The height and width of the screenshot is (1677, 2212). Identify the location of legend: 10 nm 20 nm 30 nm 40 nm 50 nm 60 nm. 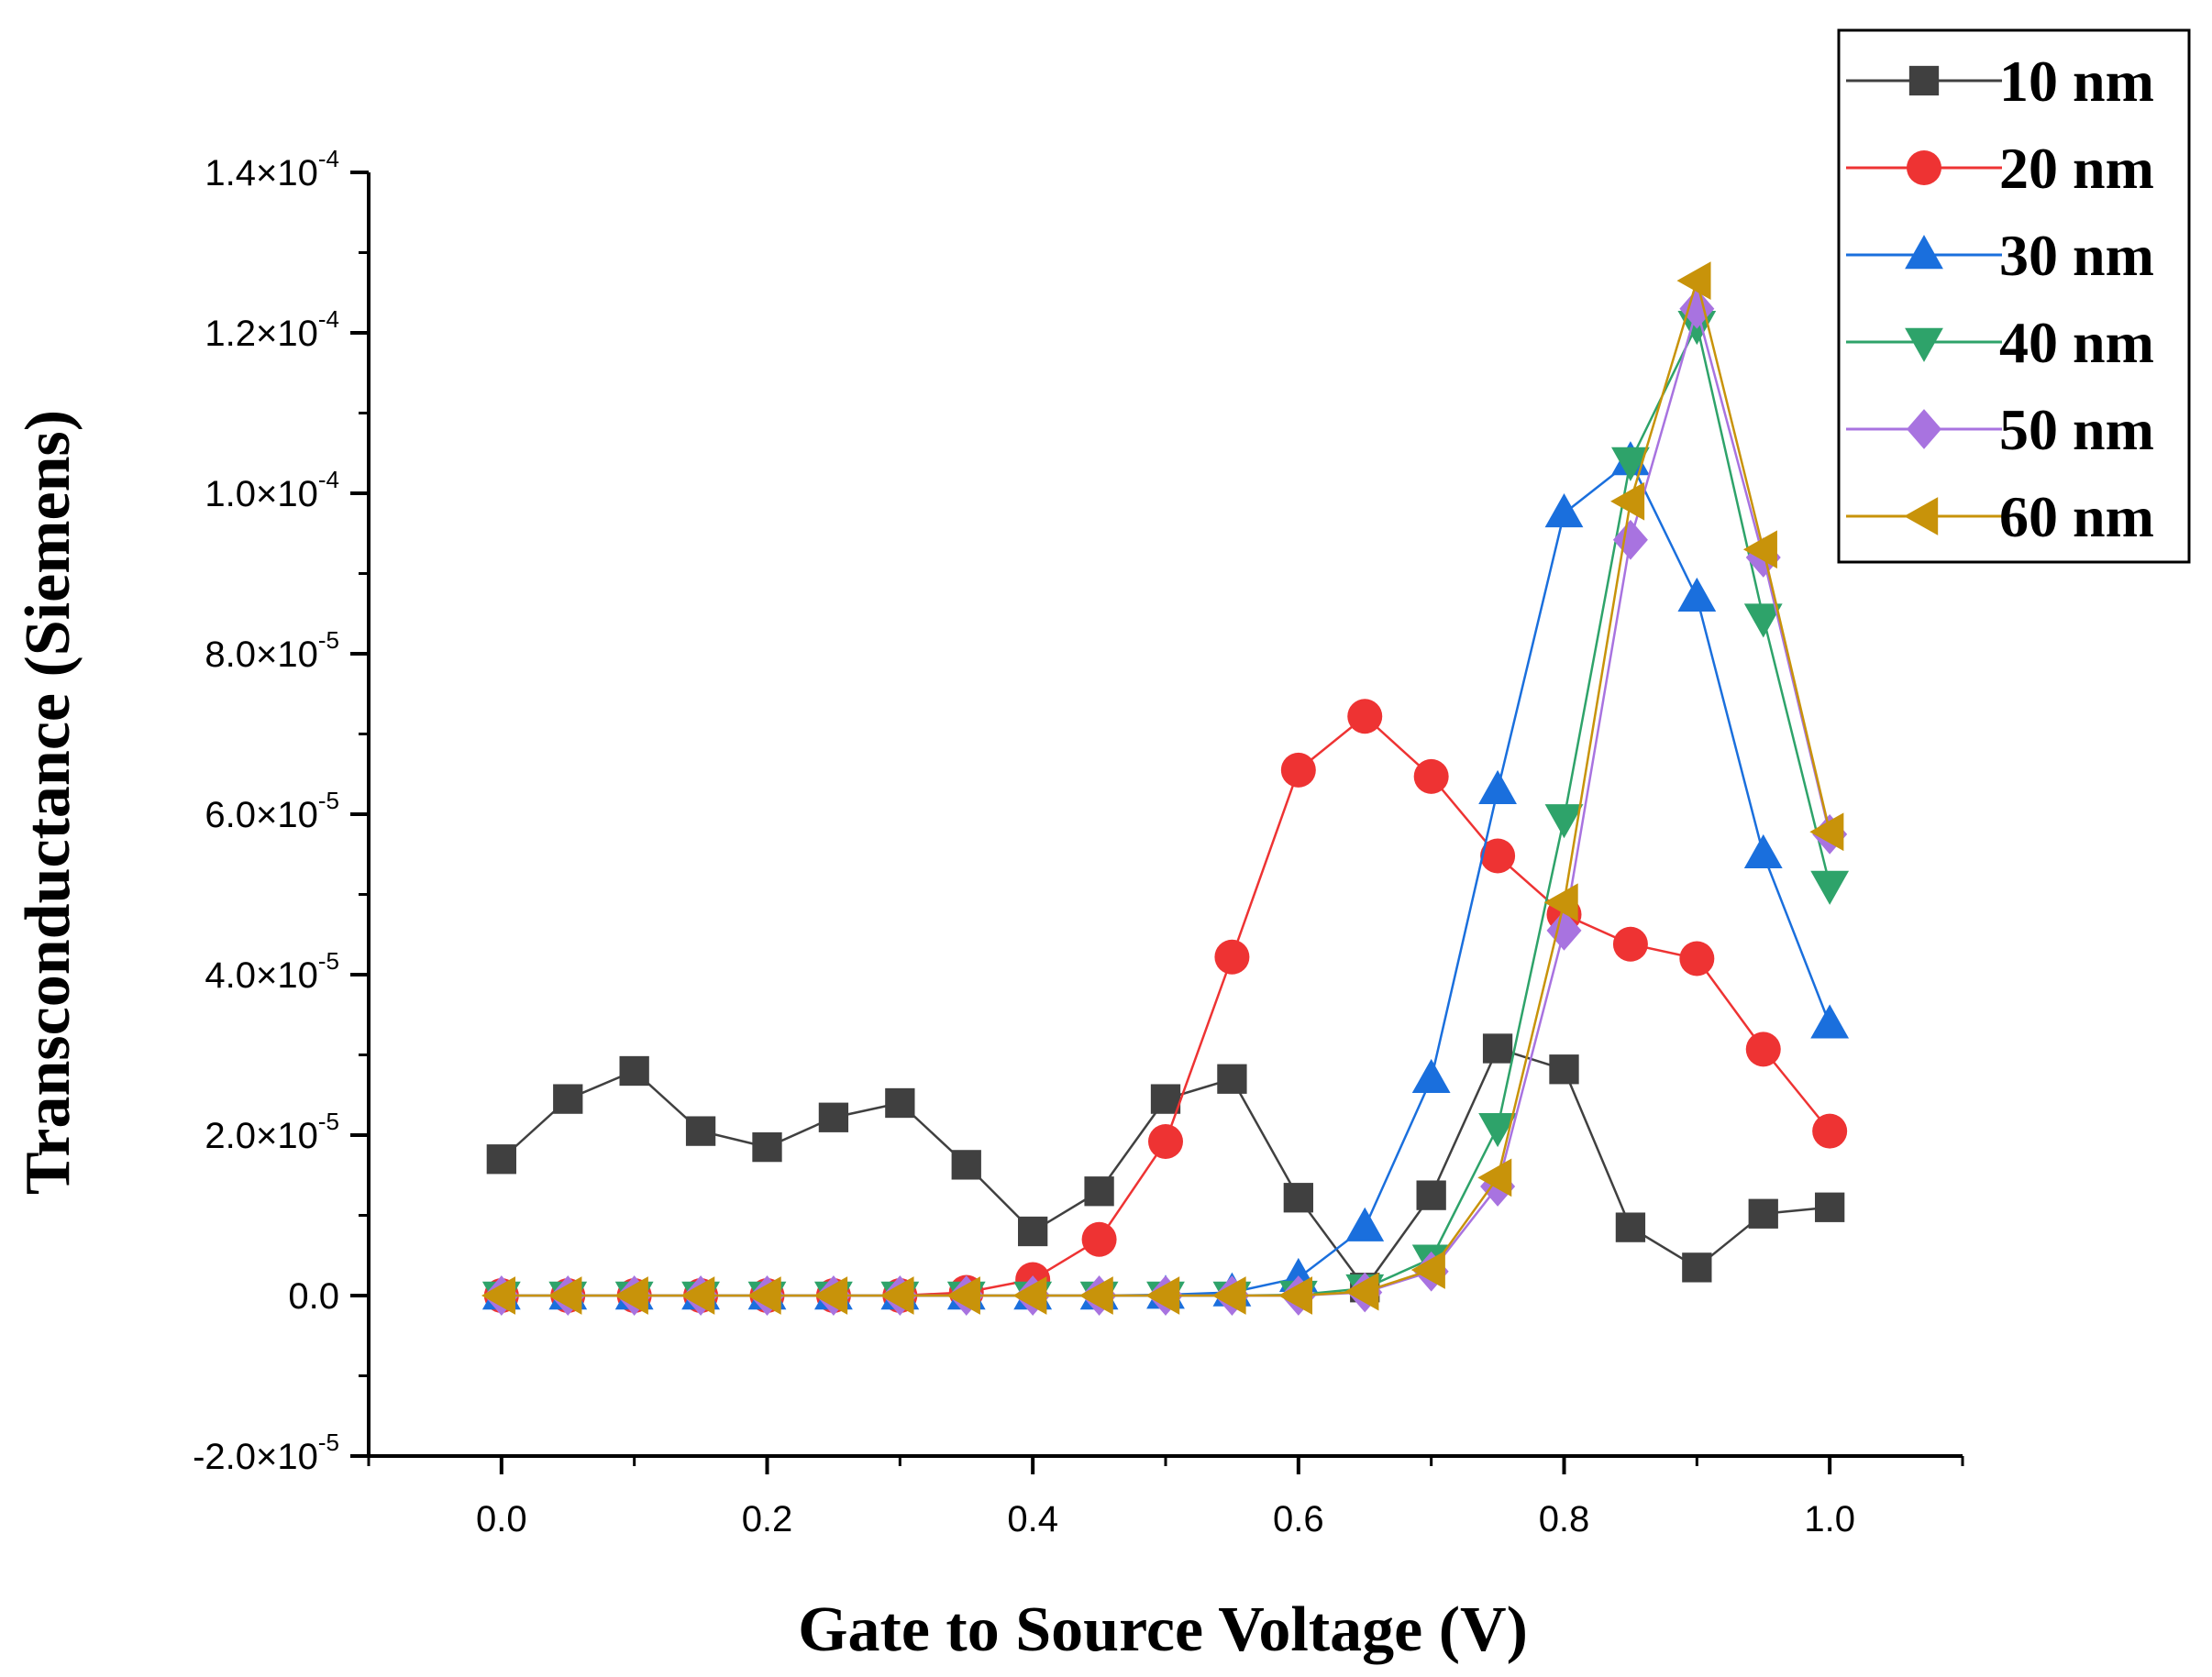
(2014, 296).